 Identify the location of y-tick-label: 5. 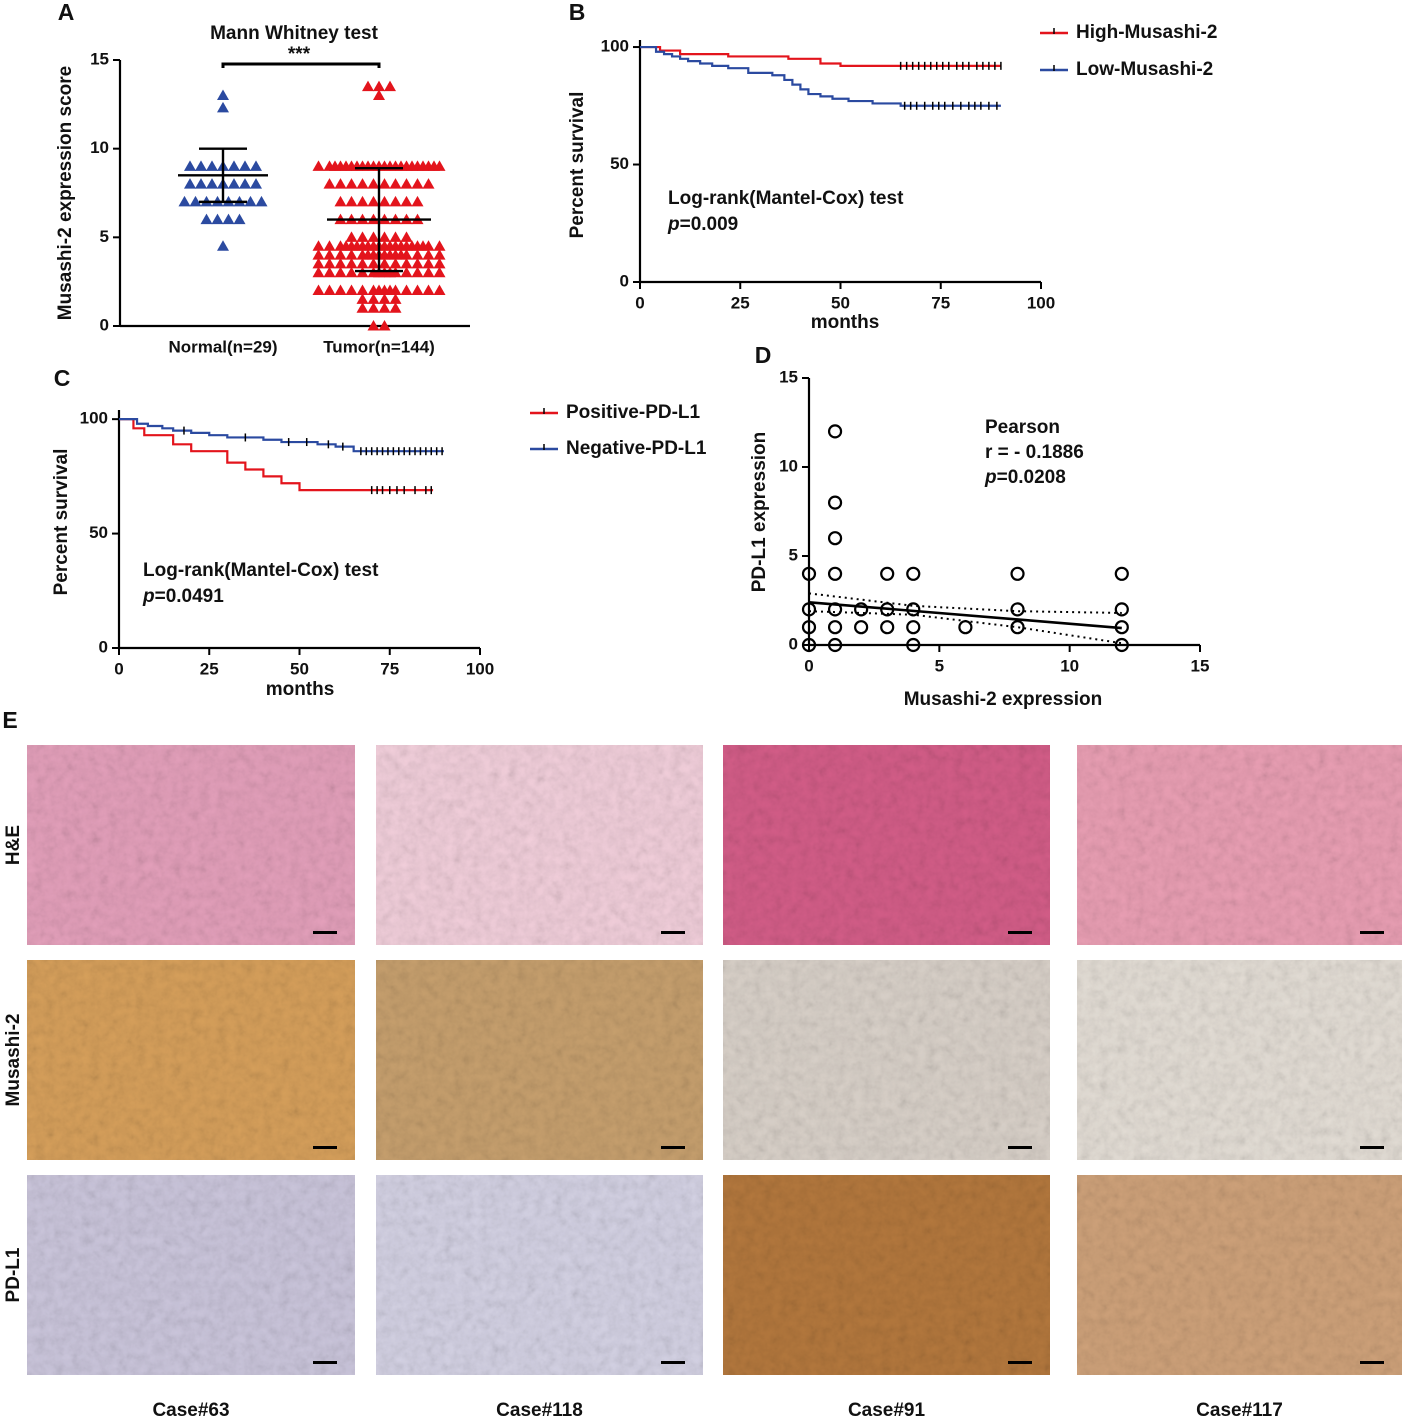
(104, 236).